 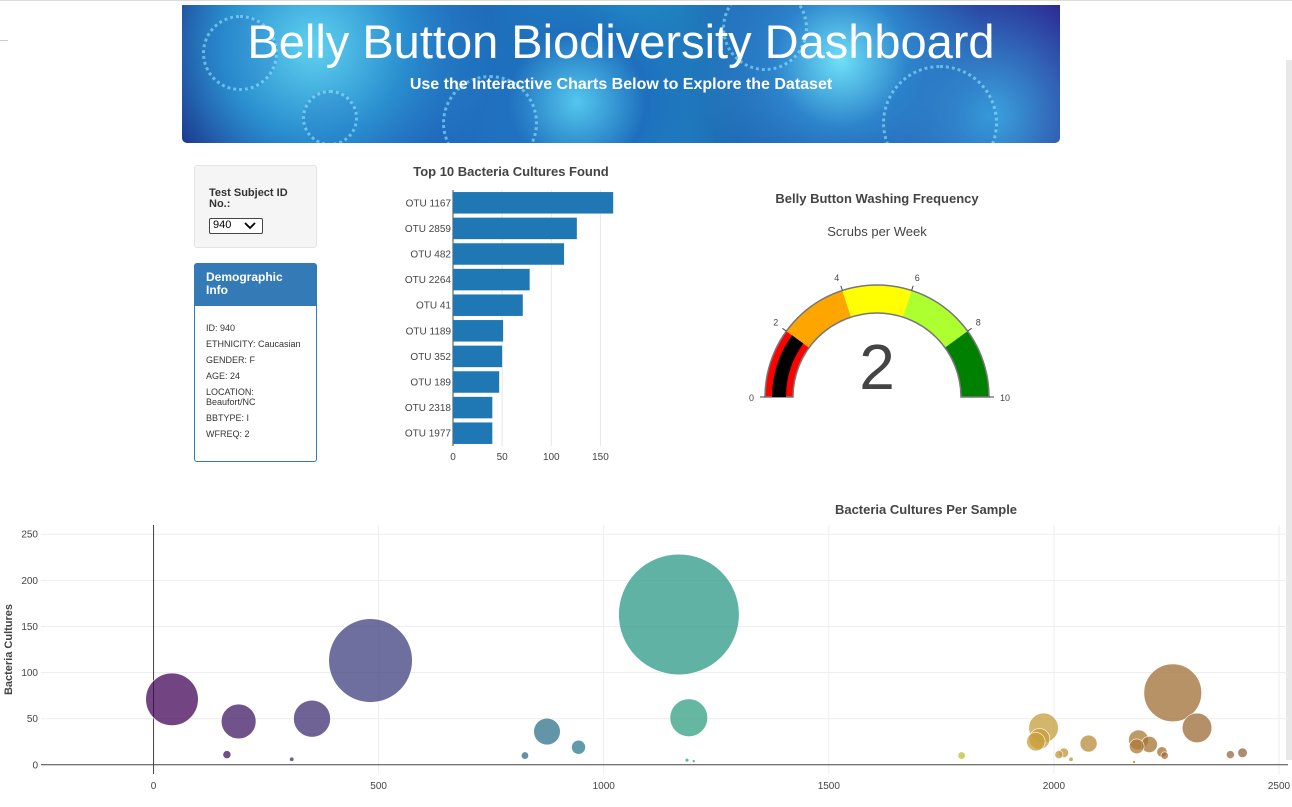 I want to click on window-top-border, so click(x=646, y=2).